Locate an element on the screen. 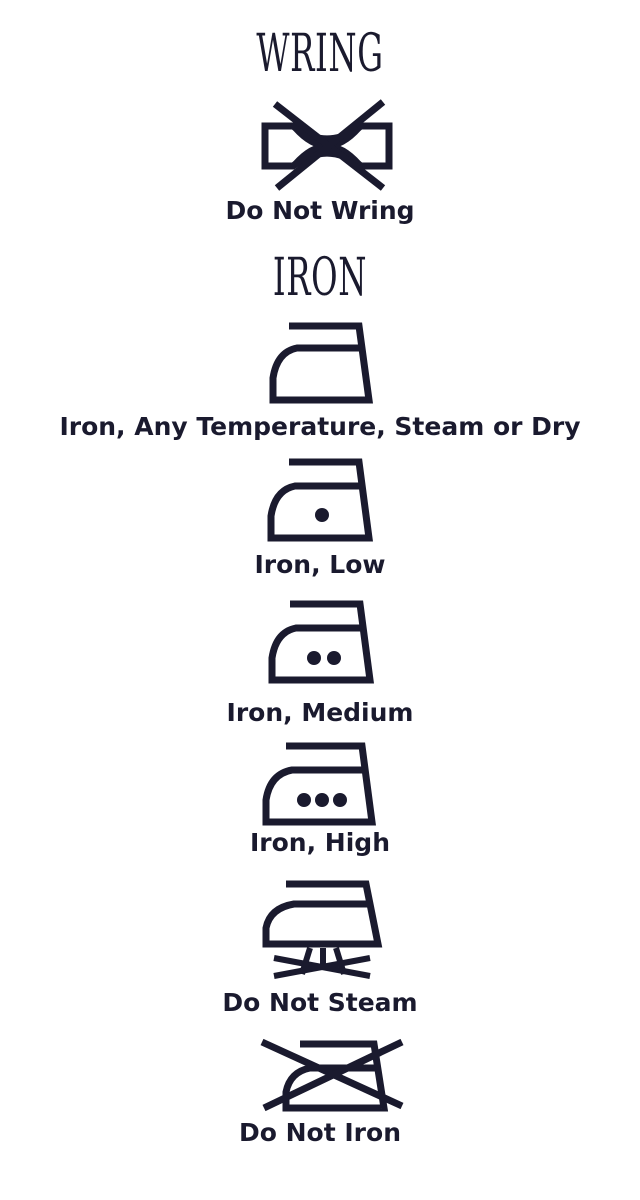 The height and width of the screenshot is (1200, 640). section-heading-wring: WRING is located at coordinates (320, 54).